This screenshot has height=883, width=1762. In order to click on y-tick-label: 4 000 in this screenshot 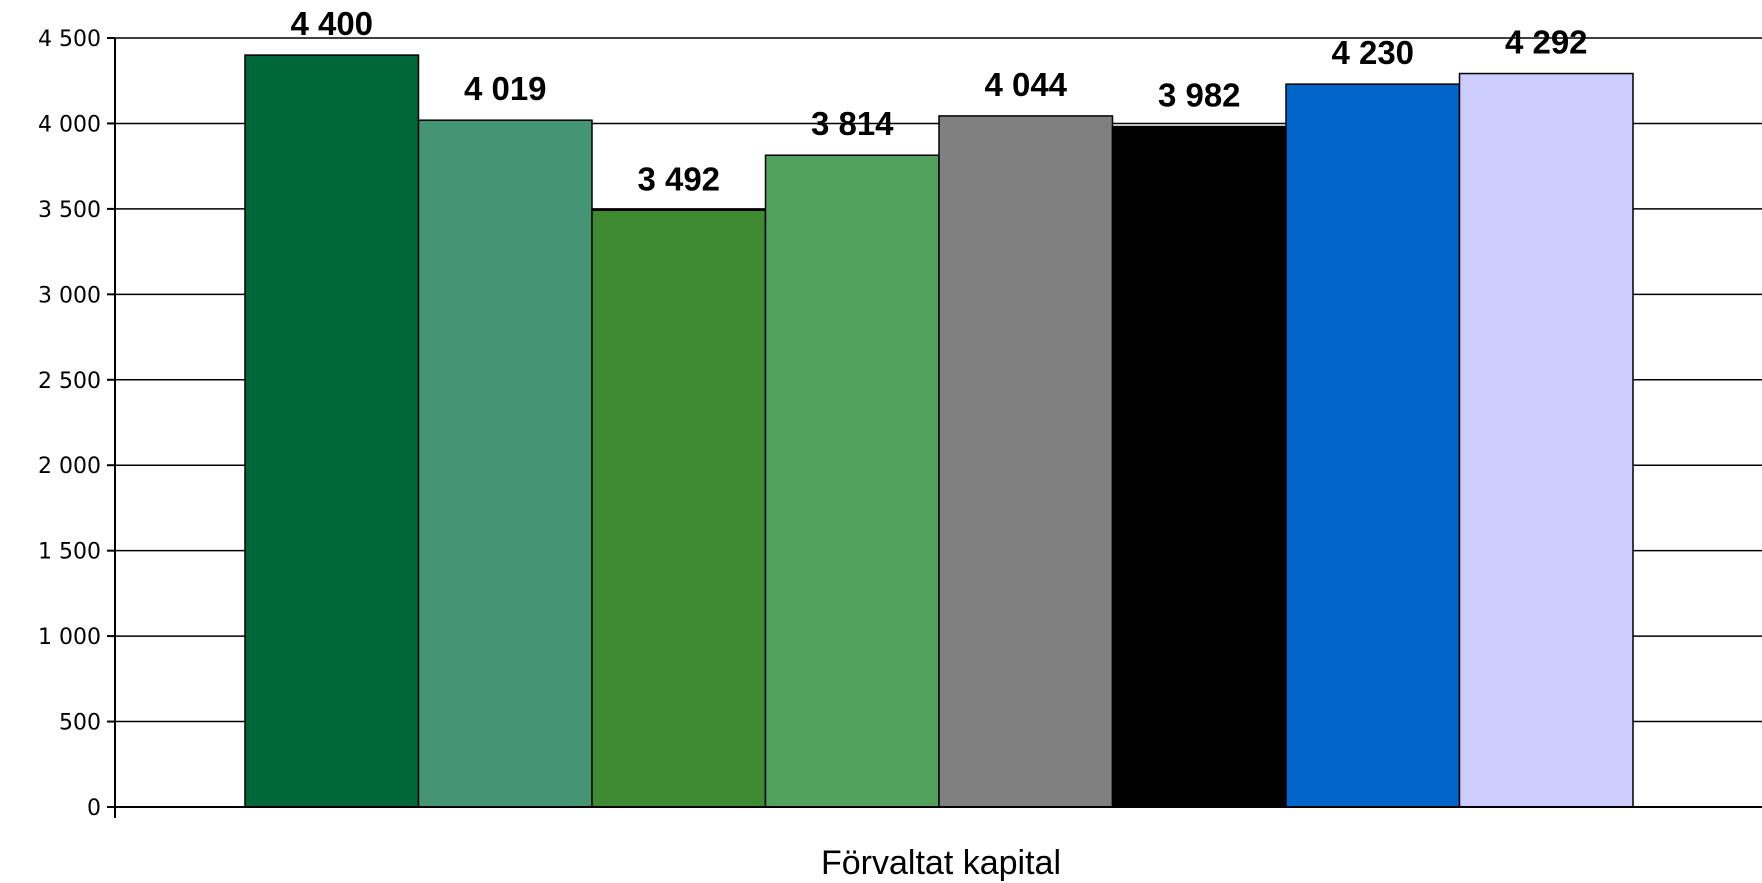, I will do `click(69, 124)`.